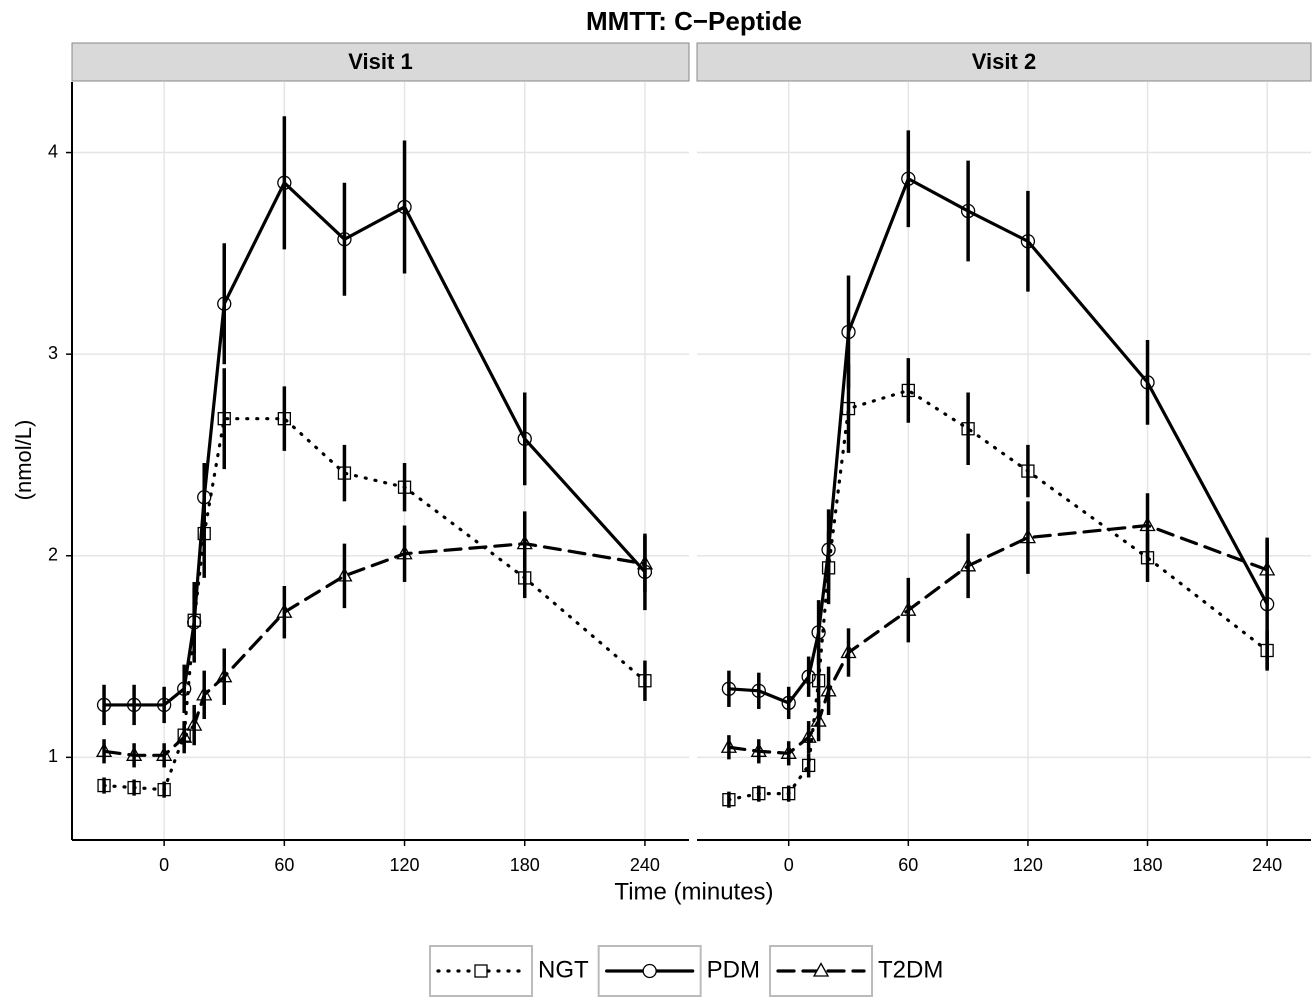 The height and width of the screenshot is (1002, 1316). What do you see at coordinates (53, 151) in the screenshot?
I see `y-tick-label: 4` at bounding box center [53, 151].